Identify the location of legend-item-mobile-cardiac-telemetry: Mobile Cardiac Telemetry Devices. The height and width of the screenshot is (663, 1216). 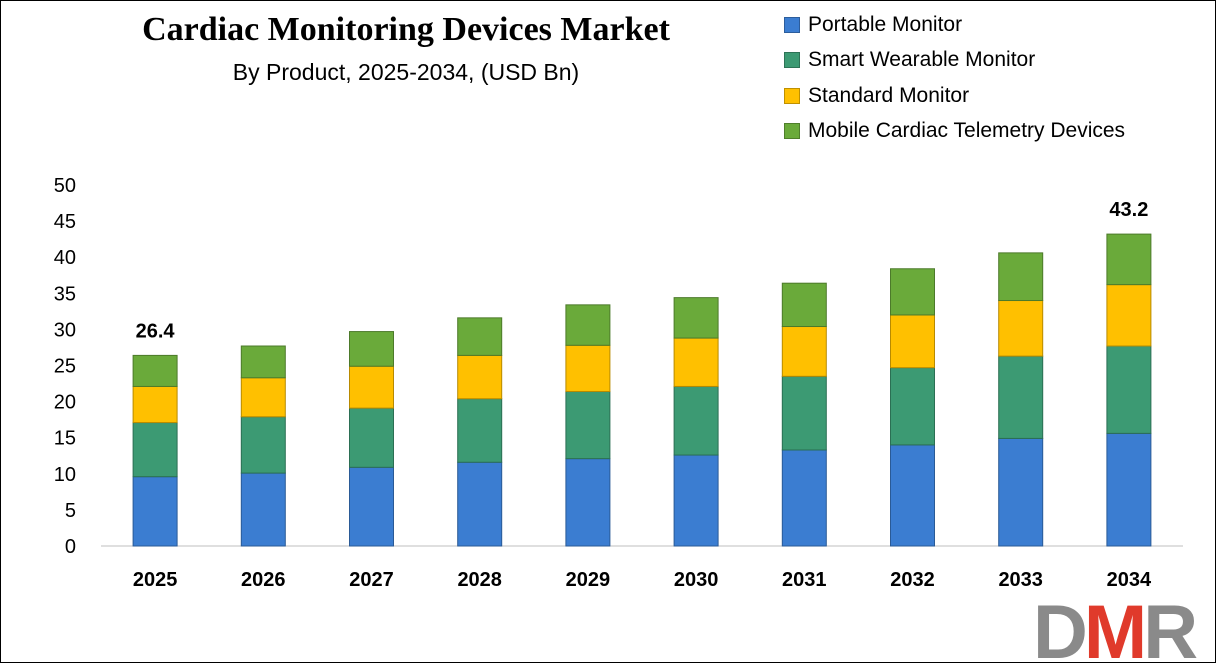
(954, 132).